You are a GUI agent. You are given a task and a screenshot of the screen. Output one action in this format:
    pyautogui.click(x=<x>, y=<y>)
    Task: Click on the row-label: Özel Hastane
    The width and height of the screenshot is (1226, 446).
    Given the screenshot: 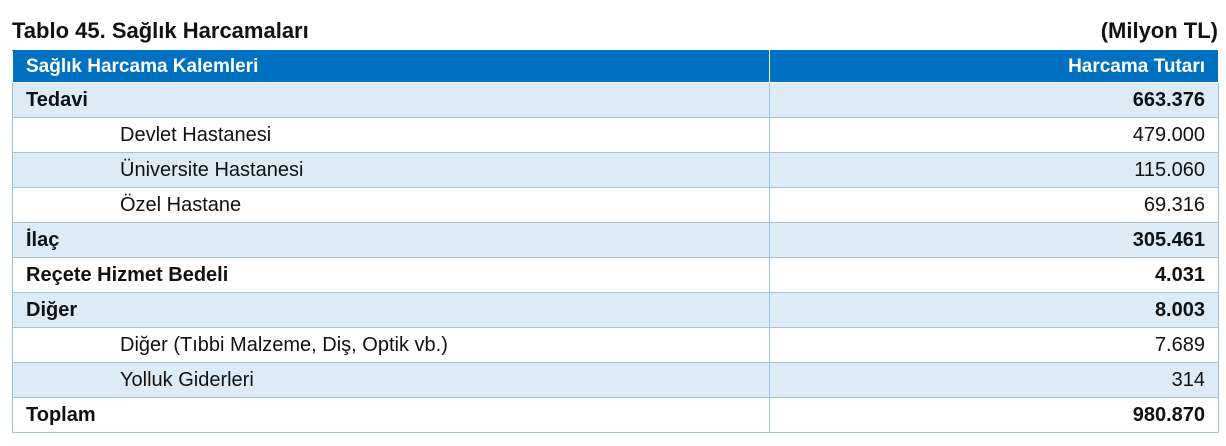 What is the action you would take?
    pyautogui.click(x=391, y=205)
    